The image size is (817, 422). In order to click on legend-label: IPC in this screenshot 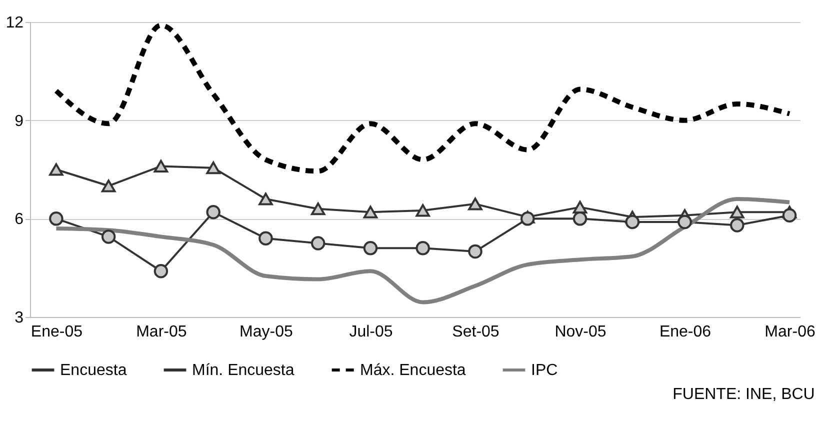, I will do `click(544, 370)`.